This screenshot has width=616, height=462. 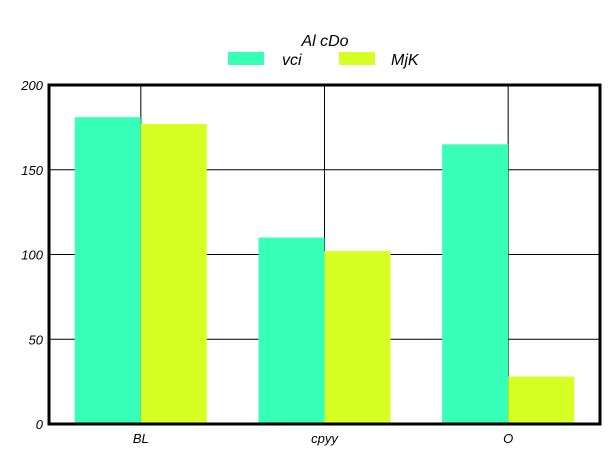 What do you see at coordinates (292, 60) in the screenshot?
I see `legend-label-vci: vci` at bounding box center [292, 60].